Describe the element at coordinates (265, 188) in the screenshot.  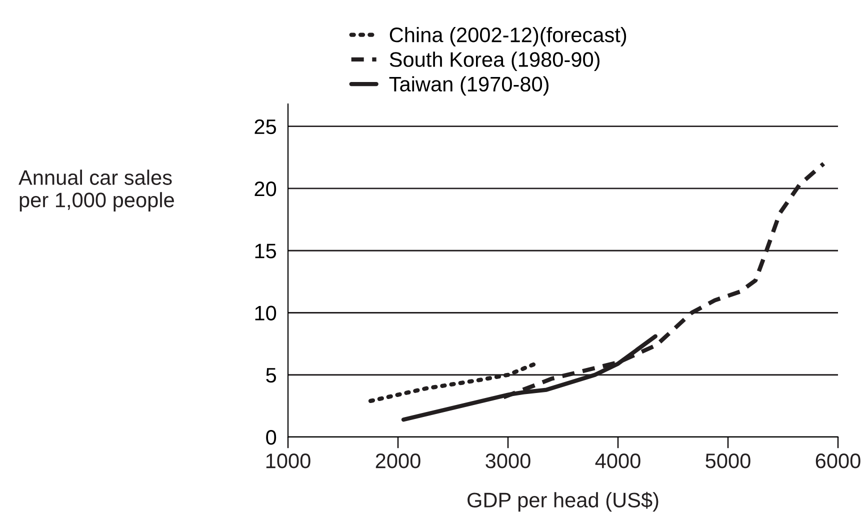
I see `y-tick-label: 20` at that location.